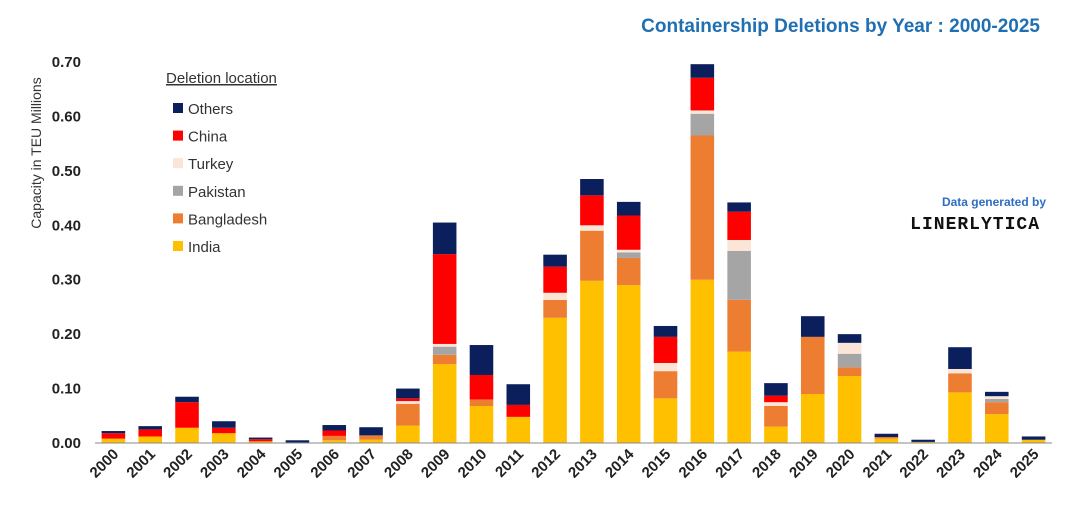 This screenshot has width=1079, height=516. Describe the element at coordinates (178, 108) in the screenshot. I see `legend-swatch-others` at that location.